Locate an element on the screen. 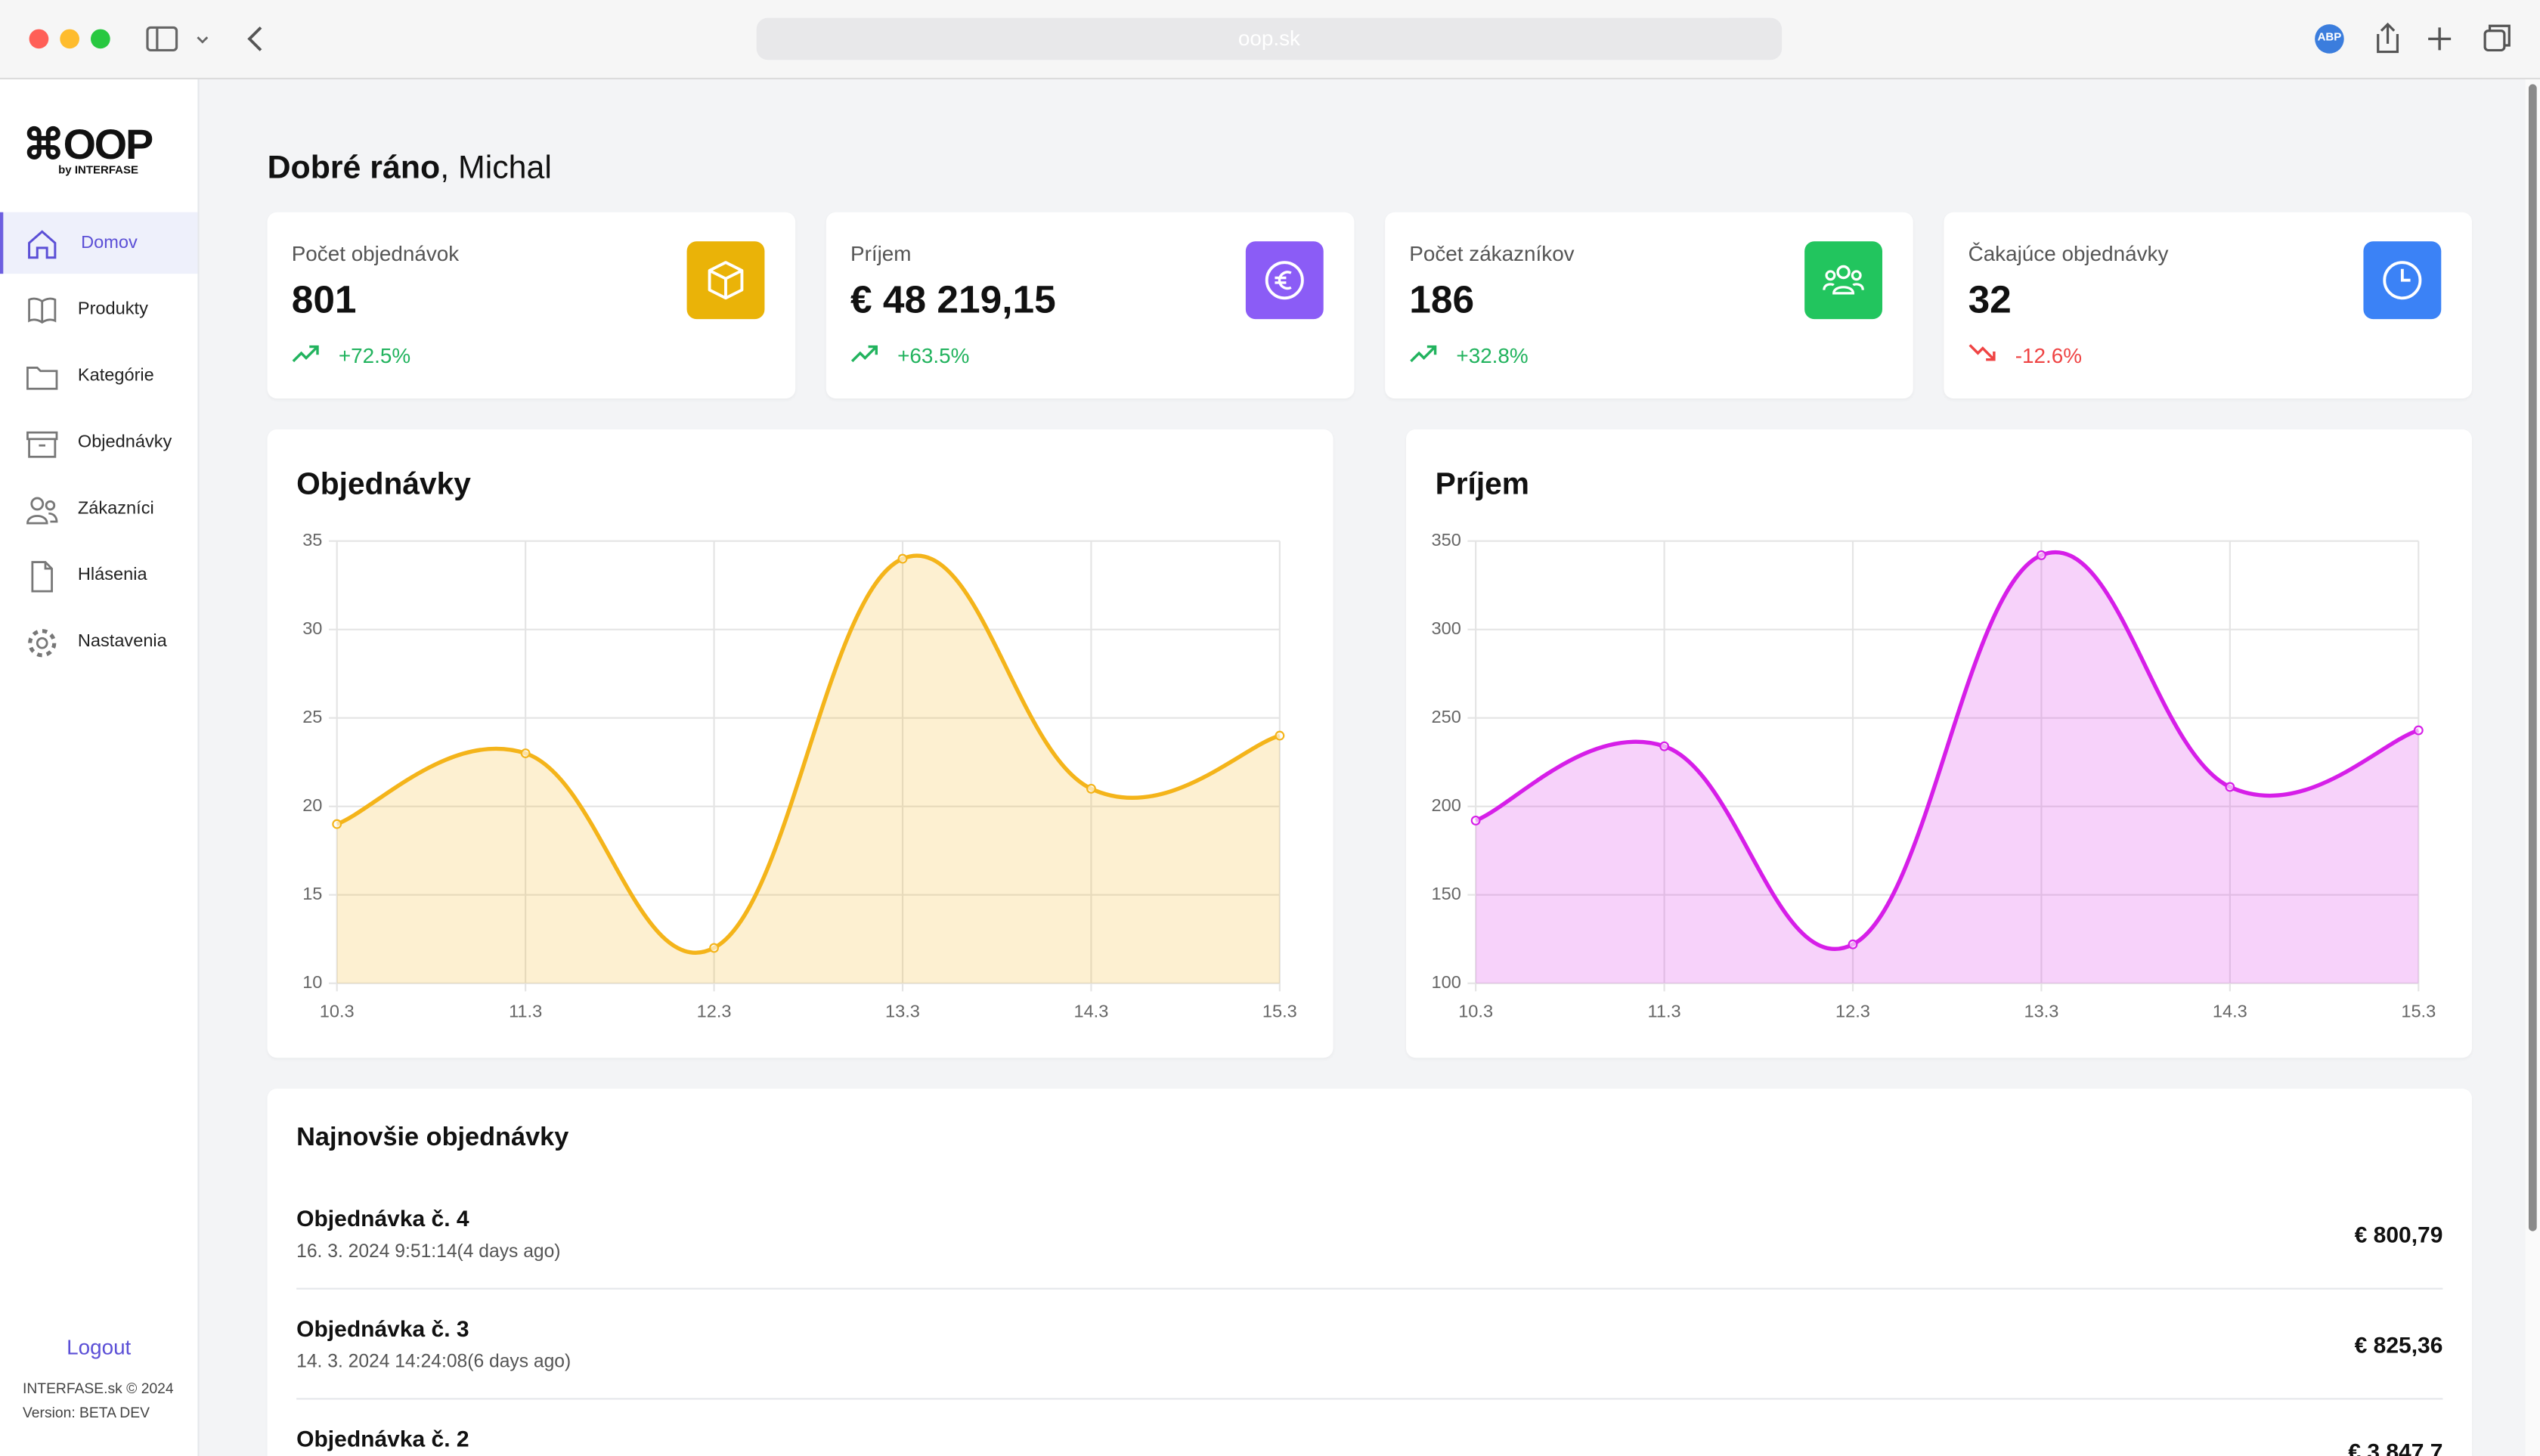 The height and width of the screenshot is (1456, 2540). stat-change: +72.5% is located at coordinates (374, 355).